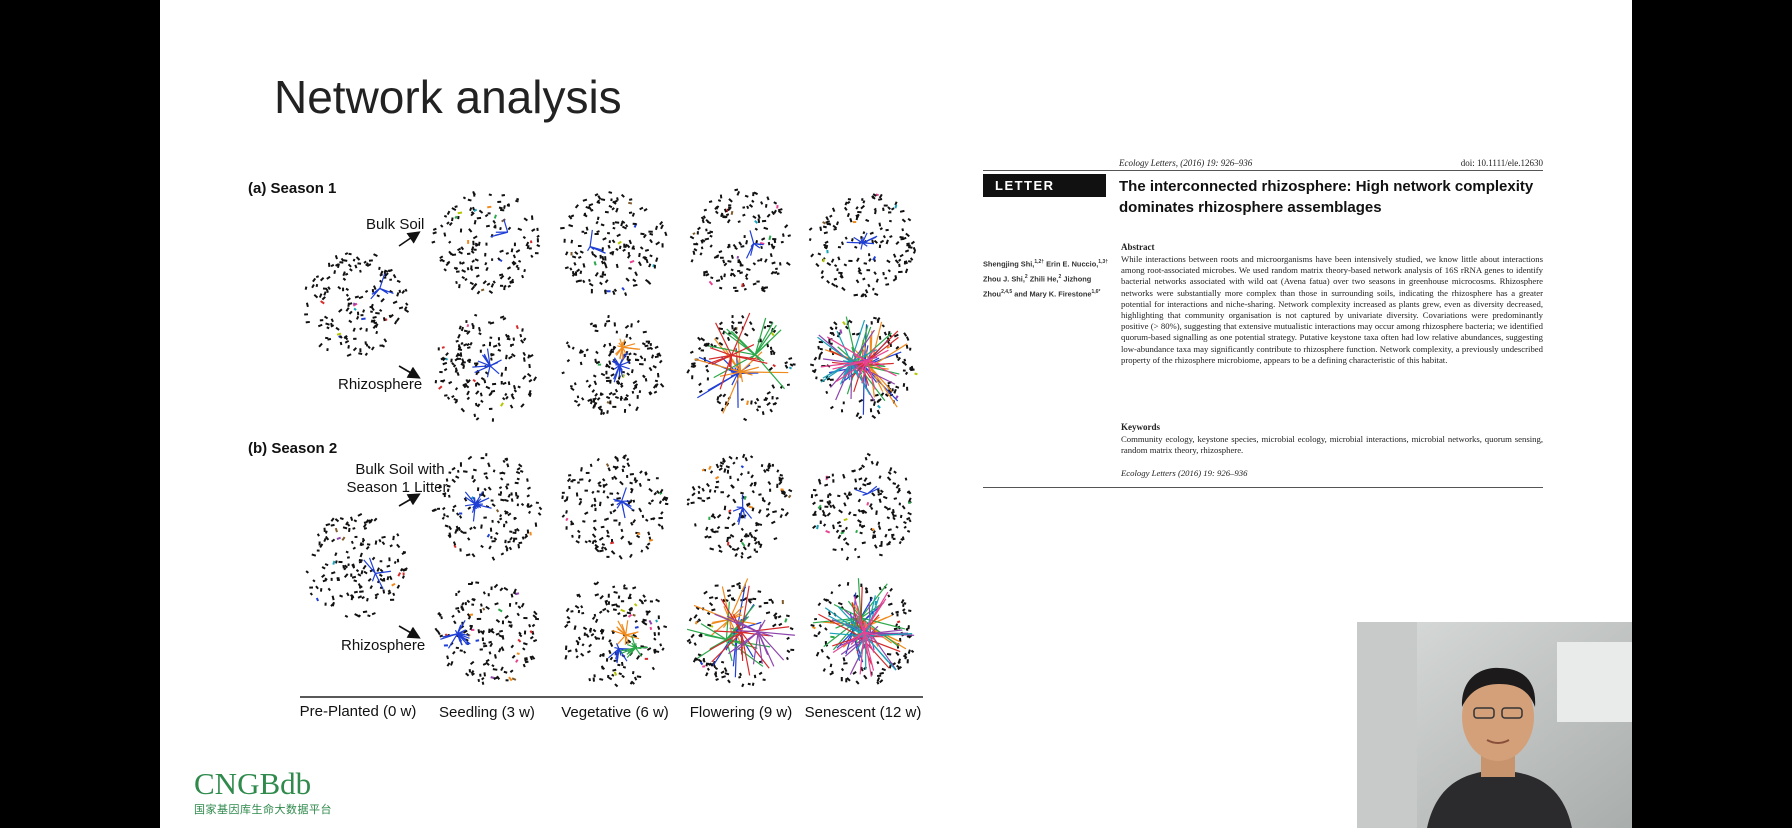 This screenshot has height=828, width=1792. What do you see at coordinates (1072, 264) in the screenshot?
I see `author-name: Erin E. Nuccio,` at bounding box center [1072, 264].